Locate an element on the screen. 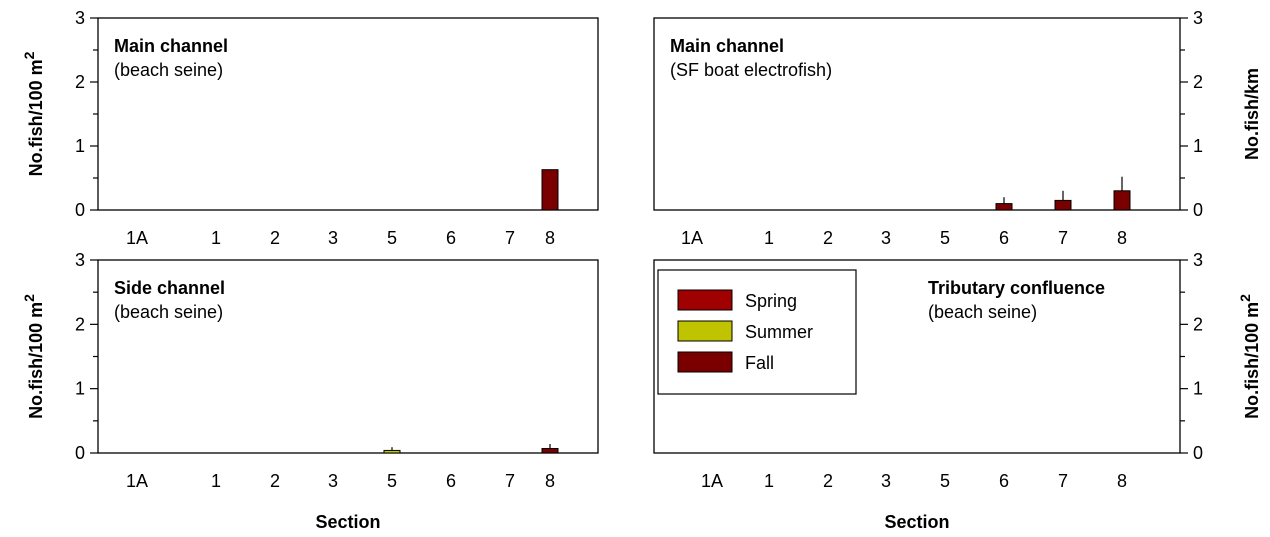 Image resolution: width=1270 pixels, height=537 pixels. legend: Spring Summer Fall is located at coordinates (757, 332).